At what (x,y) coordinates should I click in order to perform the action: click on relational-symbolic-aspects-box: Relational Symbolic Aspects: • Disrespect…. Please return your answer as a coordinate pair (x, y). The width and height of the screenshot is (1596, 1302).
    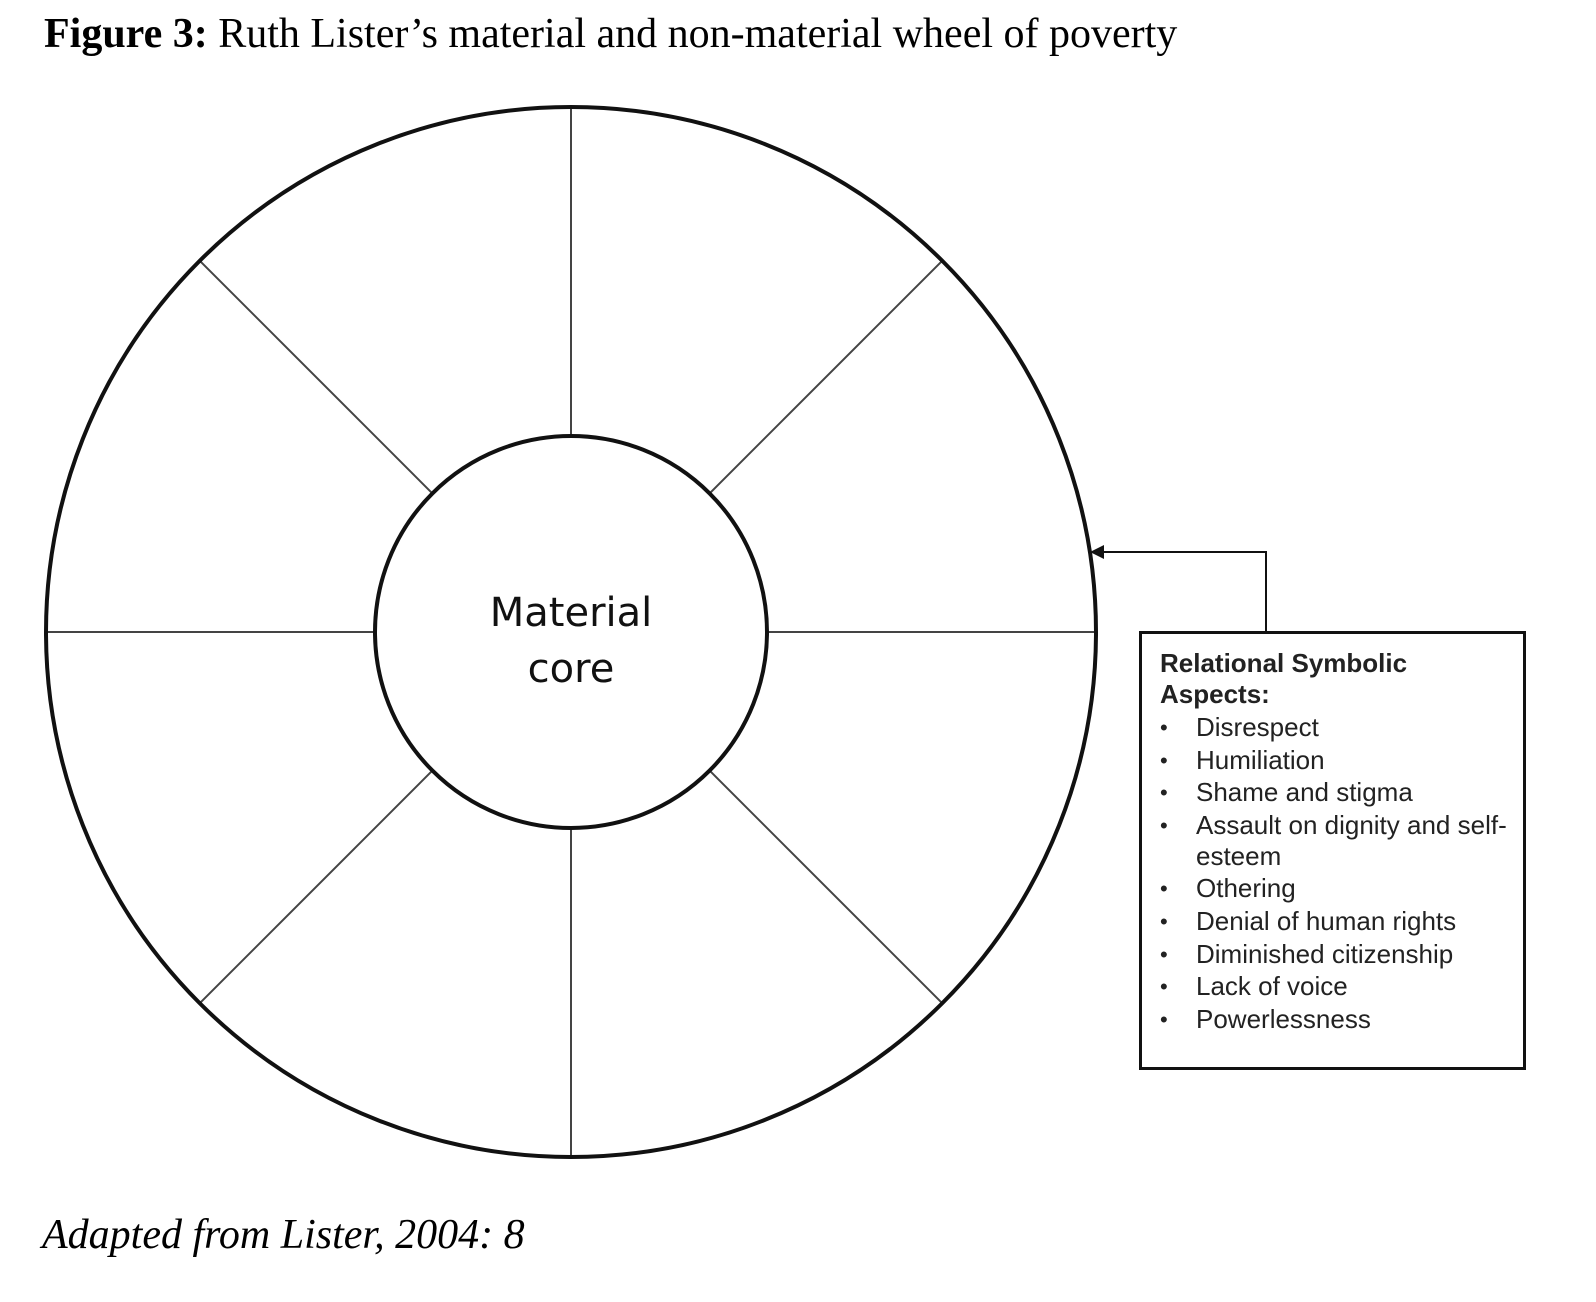
    Looking at the image, I should click on (1332, 850).